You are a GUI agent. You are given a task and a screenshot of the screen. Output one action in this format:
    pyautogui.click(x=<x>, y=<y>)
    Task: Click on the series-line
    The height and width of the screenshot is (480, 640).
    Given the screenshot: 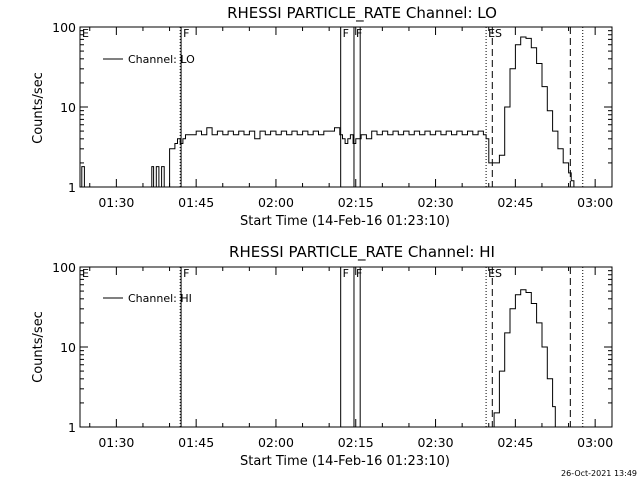 What is the action you would take?
    pyautogui.click(x=523, y=358)
    